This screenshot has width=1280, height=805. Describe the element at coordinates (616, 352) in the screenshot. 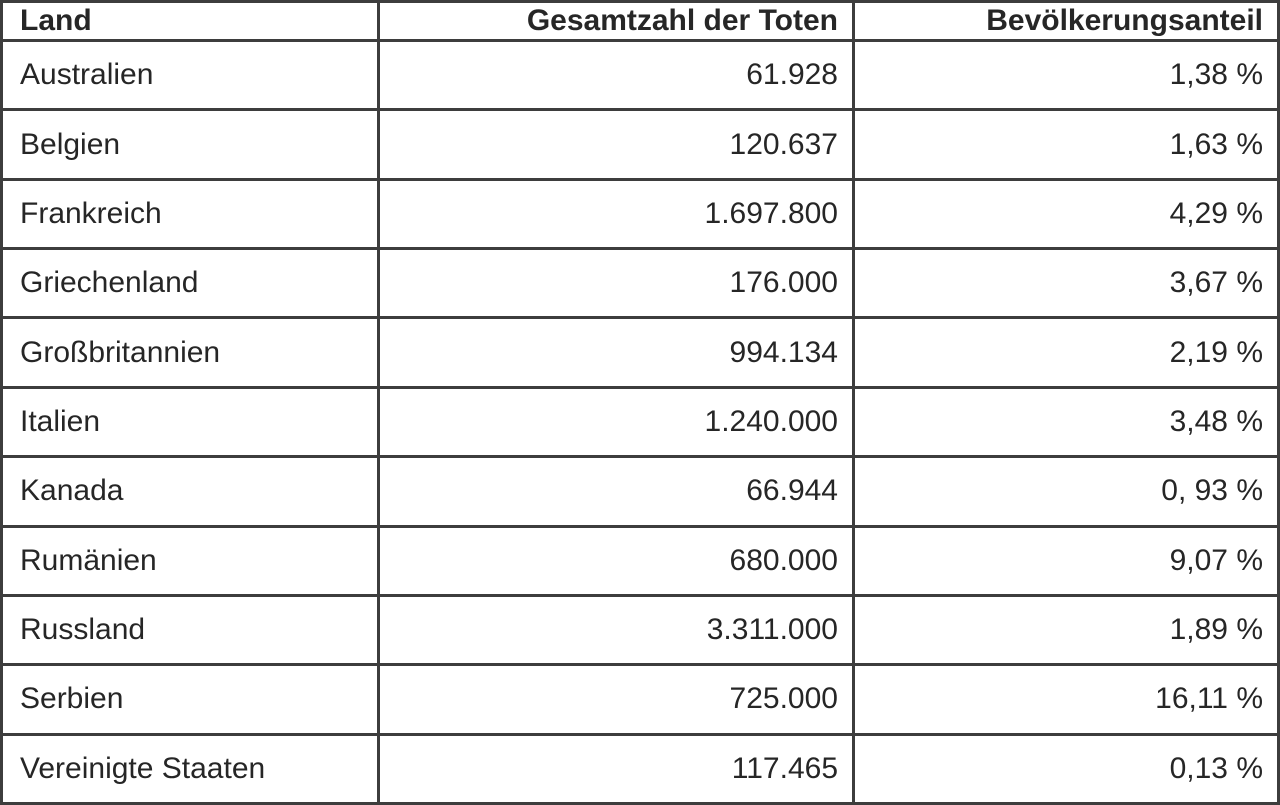

I see `cell-total-deaths: 994.134` at that location.